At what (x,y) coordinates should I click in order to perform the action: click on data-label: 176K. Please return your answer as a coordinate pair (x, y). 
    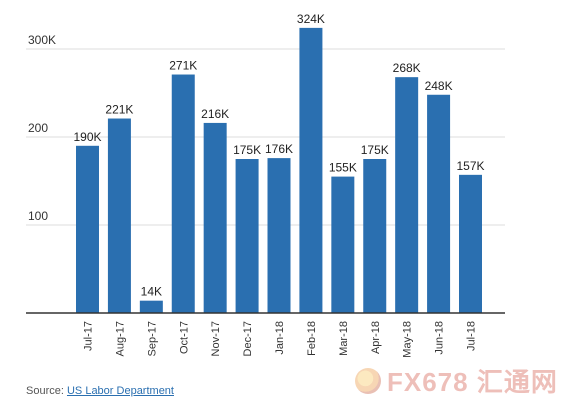
    Looking at the image, I should click on (279, 149).